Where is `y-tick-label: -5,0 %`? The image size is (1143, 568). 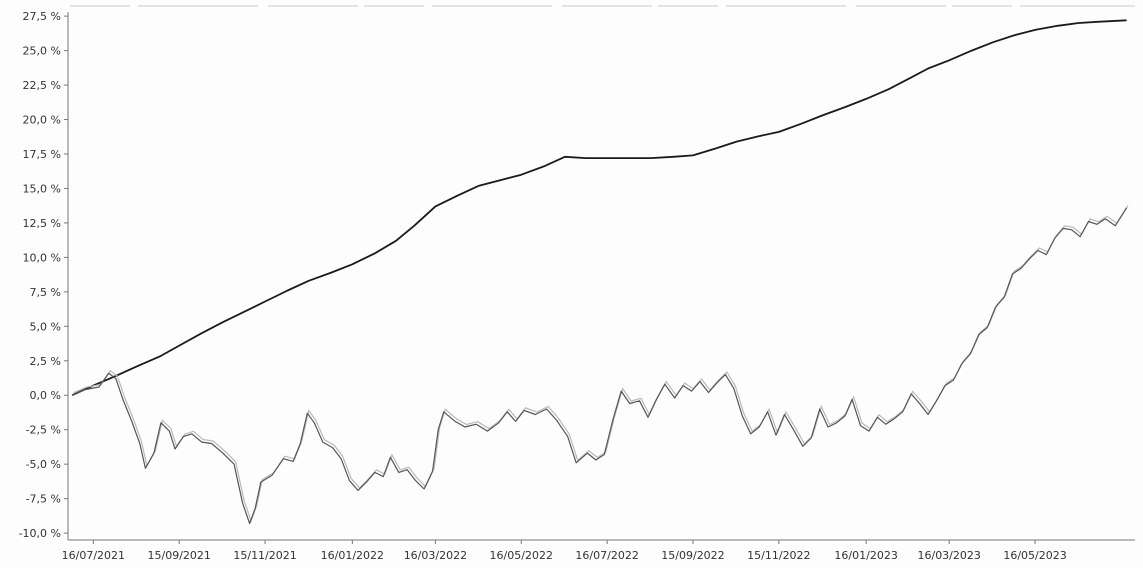
y-tick-label: -5,0 % is located at coordinates (43, 464).